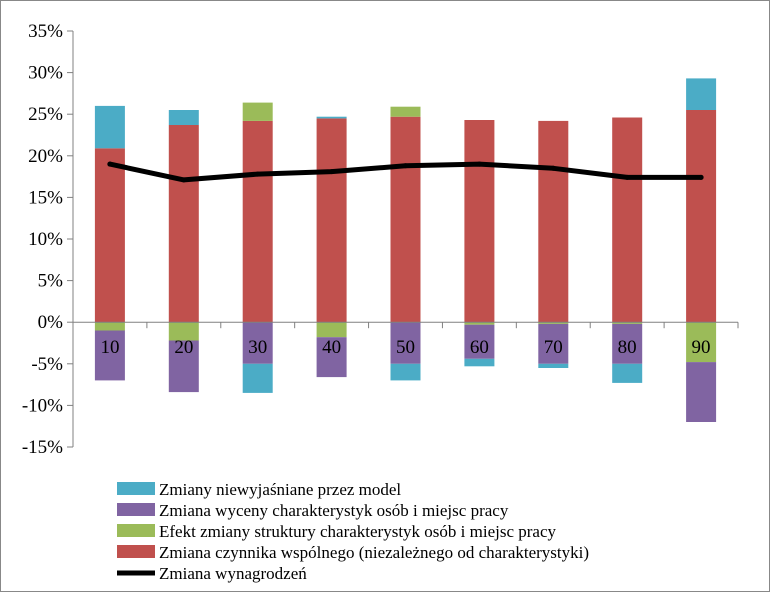  I want to click on bar-segment-s3-c4, so click(405, 372).